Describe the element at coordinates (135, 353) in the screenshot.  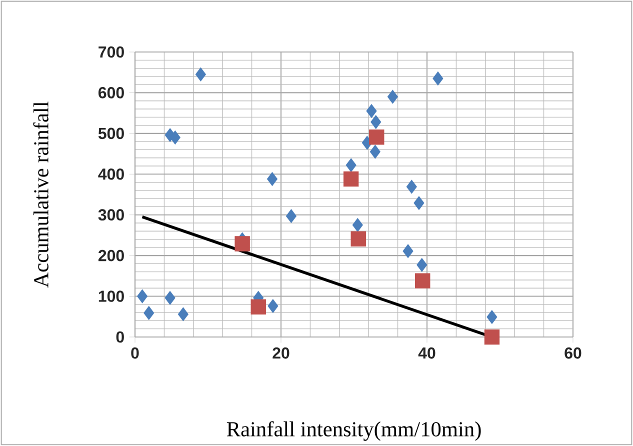
I see `x-tick-label: 0` at that location.